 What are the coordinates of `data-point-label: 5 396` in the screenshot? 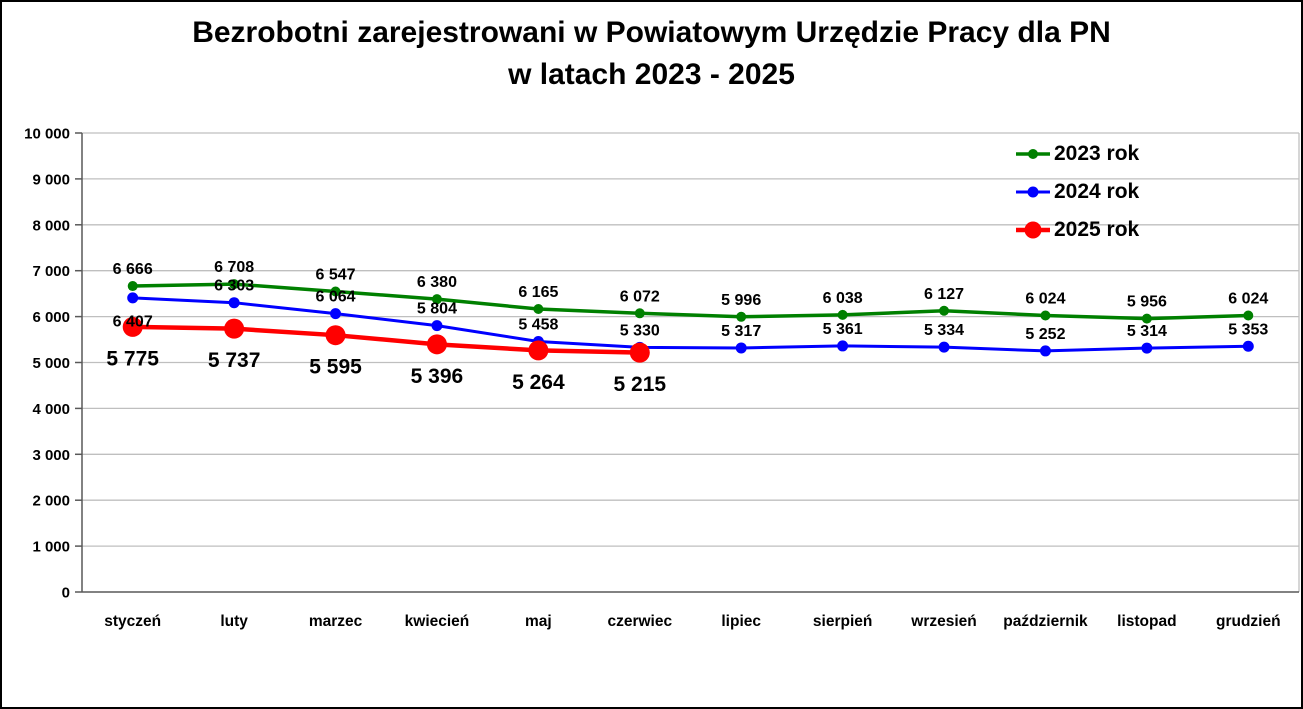 It's located at (437, 376).